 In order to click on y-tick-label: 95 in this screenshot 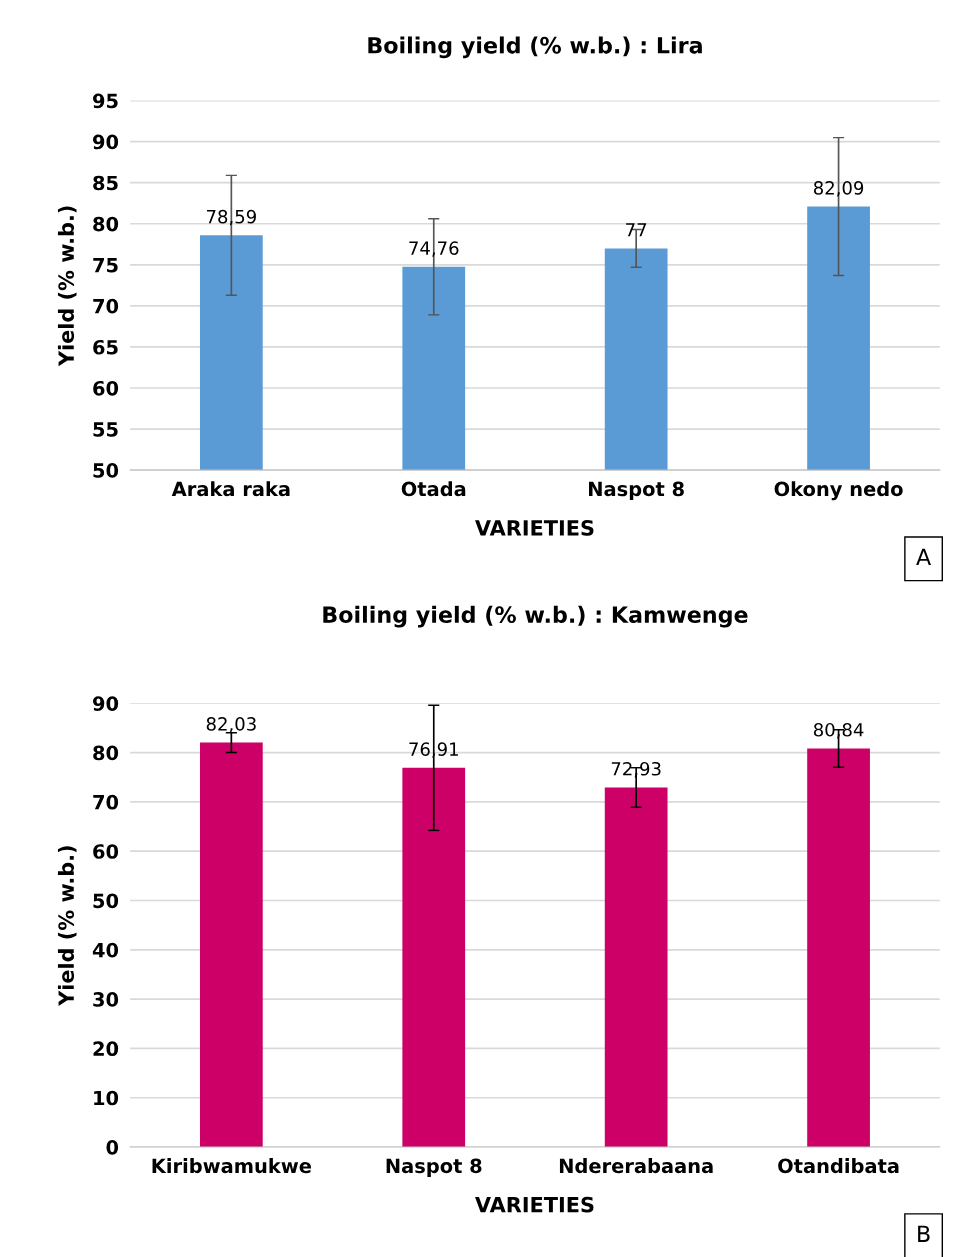, I will do `click(105, 101)`.